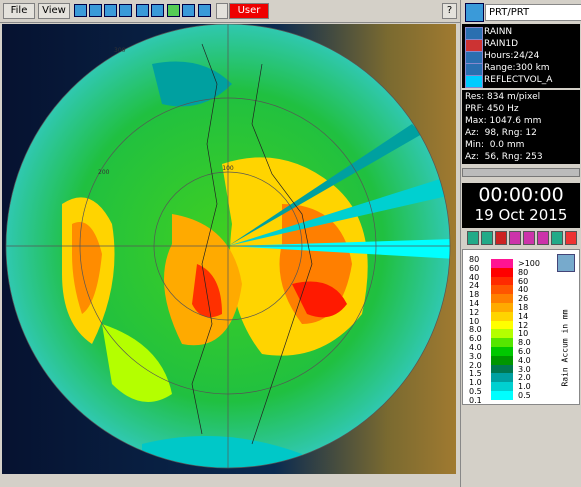 This screenshot has width=581, height=487. Describe the element at coordinates (228, 168) in the screenshot. I see `range-label: 100` at that location.